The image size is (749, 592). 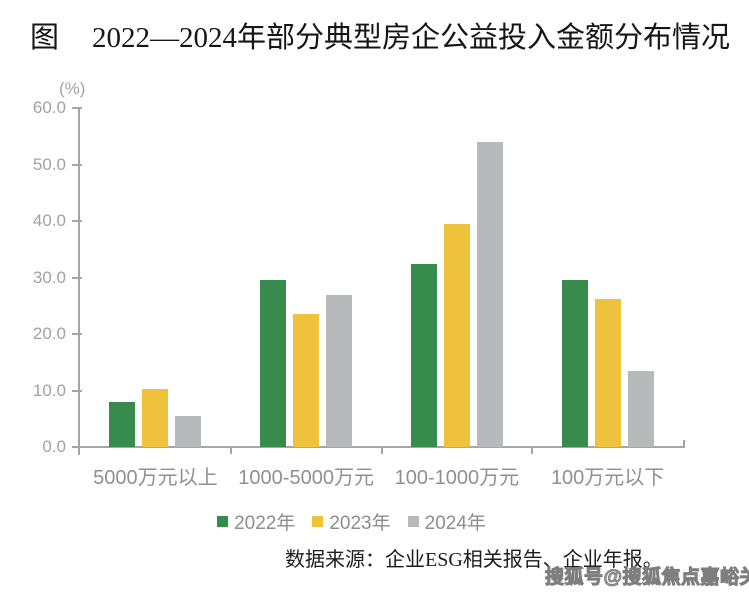 I want to click on chart-title: 图 2022—2024年部分典型房企公益投入金额分布情况, so click(x=380, y=35).